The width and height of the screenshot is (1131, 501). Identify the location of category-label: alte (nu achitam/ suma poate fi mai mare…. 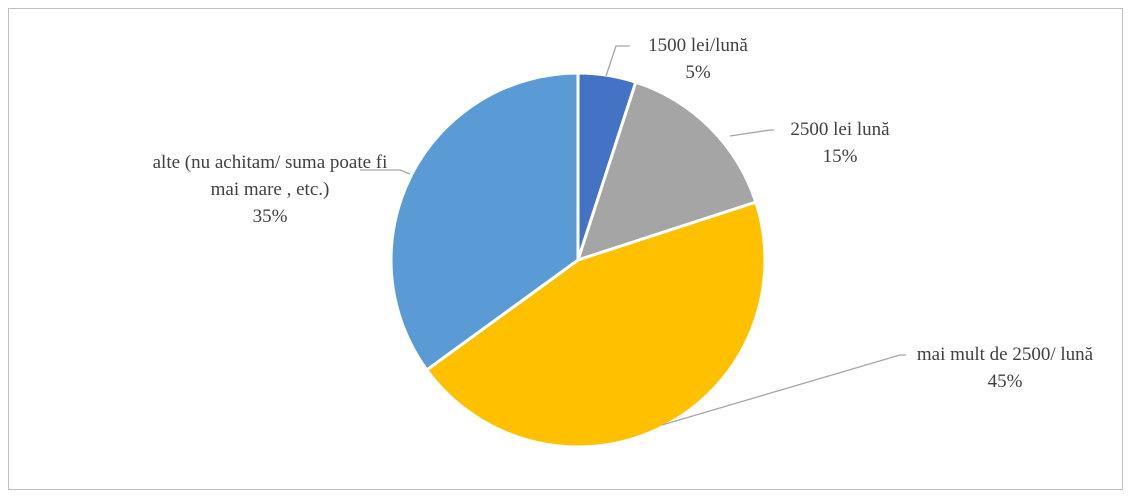
(270, 176).